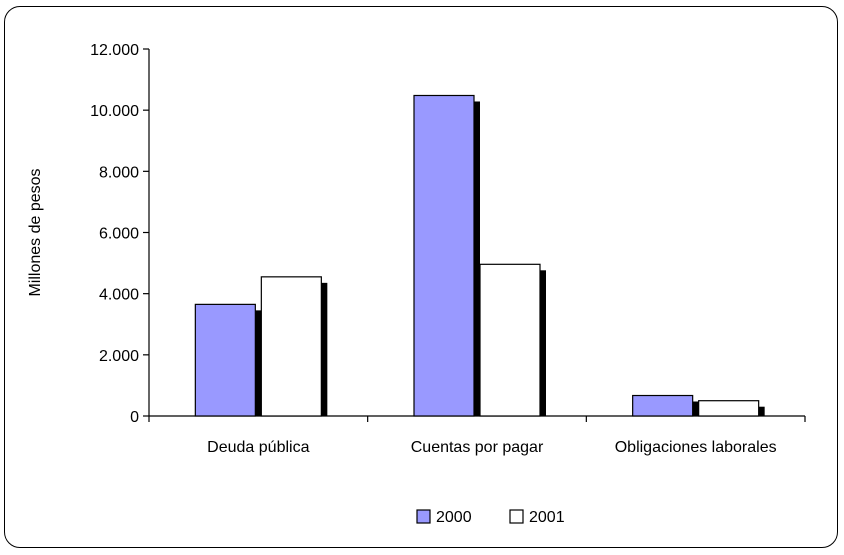  I want to click on y-tick-label: 2.000, so click(119, 356).